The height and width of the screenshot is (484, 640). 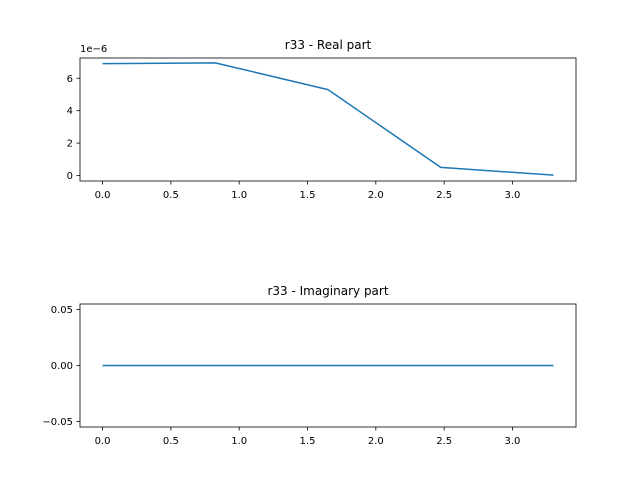 What do you see at coordinates (70, 79) in the screenshot?
I see `real-y-tick-label: 6` at bounding box center [70, 79].